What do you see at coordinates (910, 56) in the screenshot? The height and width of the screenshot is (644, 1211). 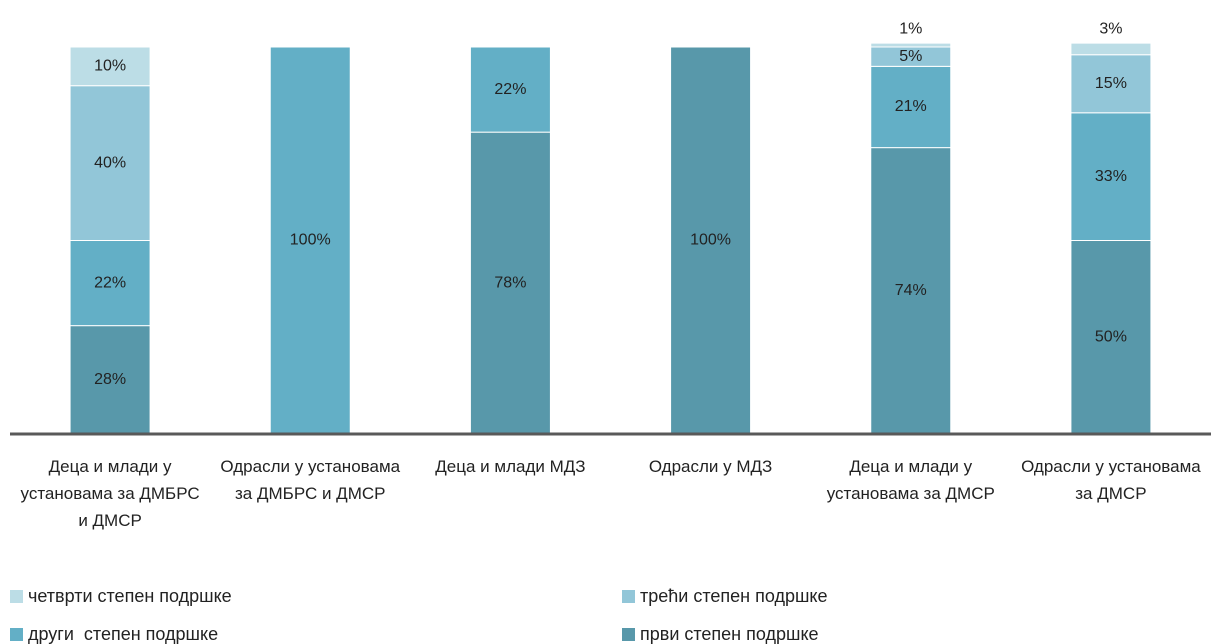 I see `data-label: 5%` at bounding box center [910, 56].